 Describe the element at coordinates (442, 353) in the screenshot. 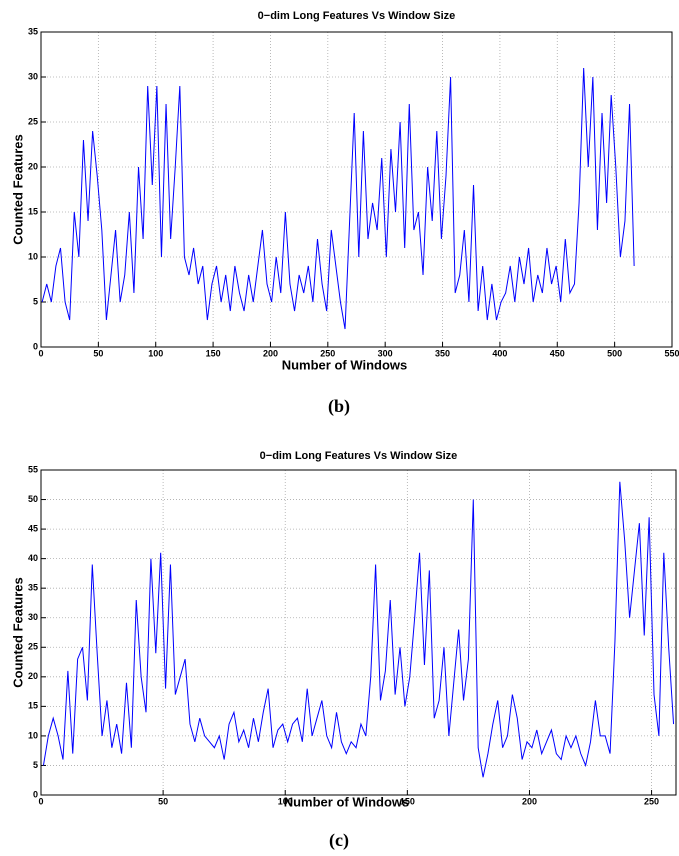

I see `x-tick-label: 350` at that location.